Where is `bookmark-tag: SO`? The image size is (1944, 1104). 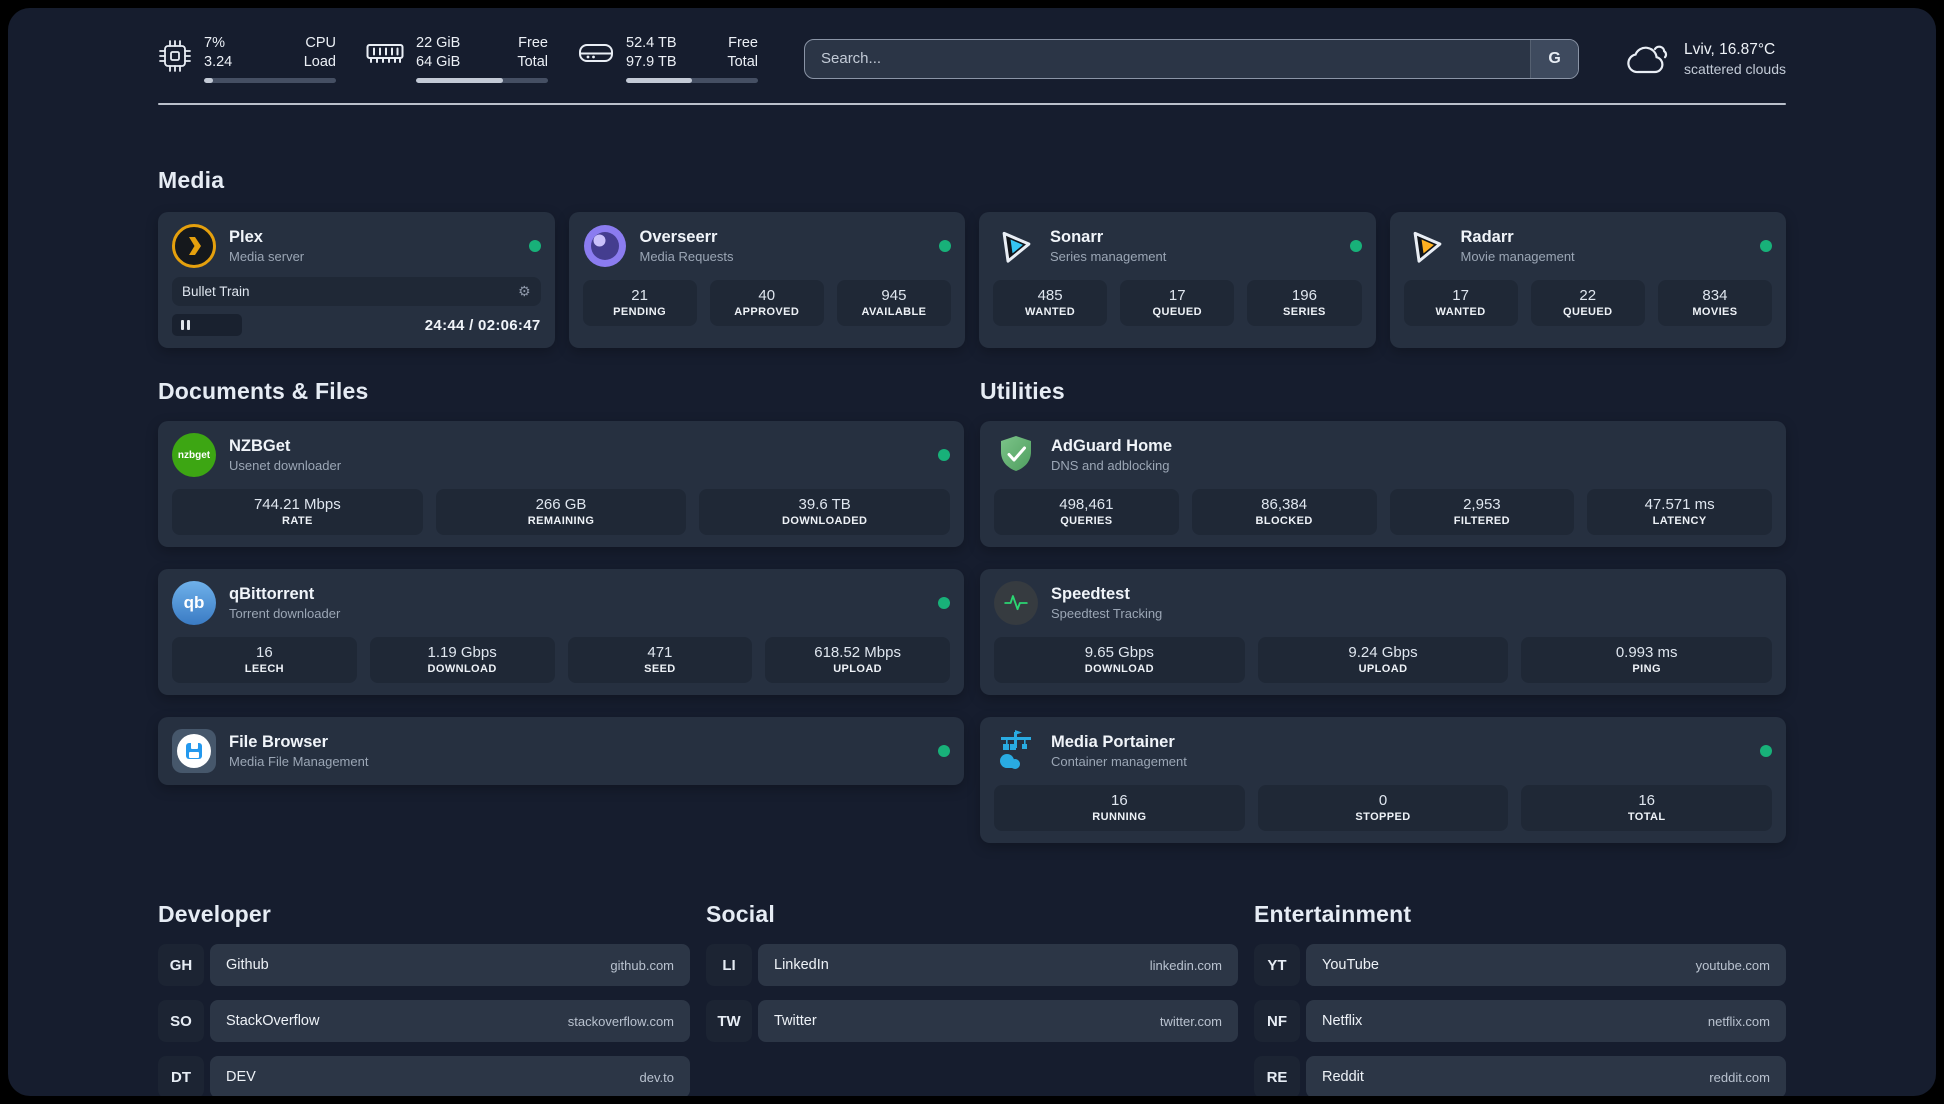 bookmark-tag: SO is located at coordinates (181, 1021).